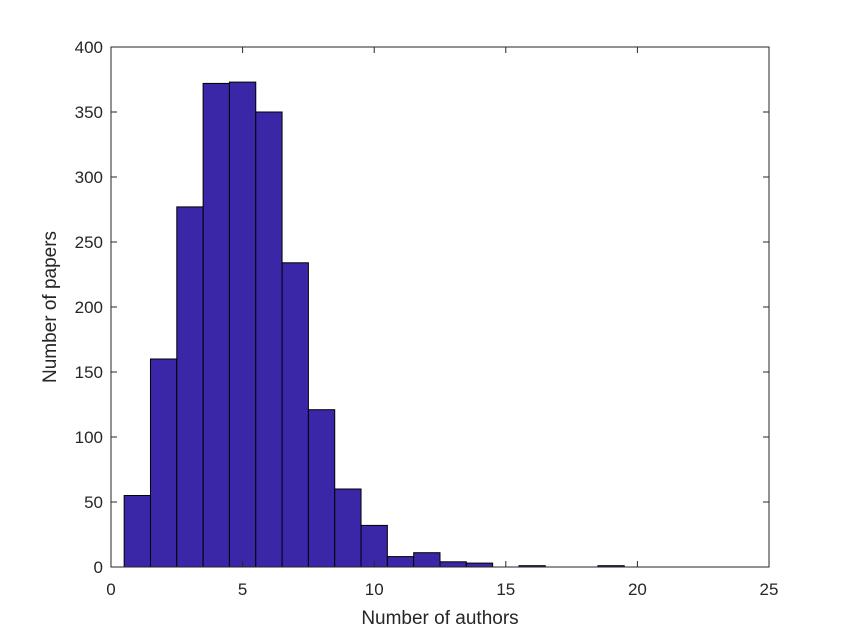 This screenshot has width=850, height=637. I want to click on y-tick-labels: 0 50 100 150 200 250 300 350 400, so click(89, 307).